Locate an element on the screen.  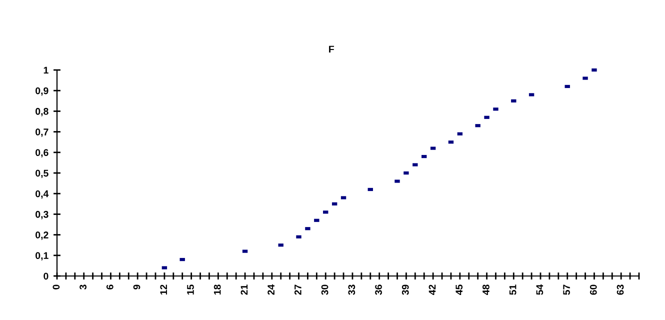
x-tick-label: 21 is located at coordinates (244, 289).